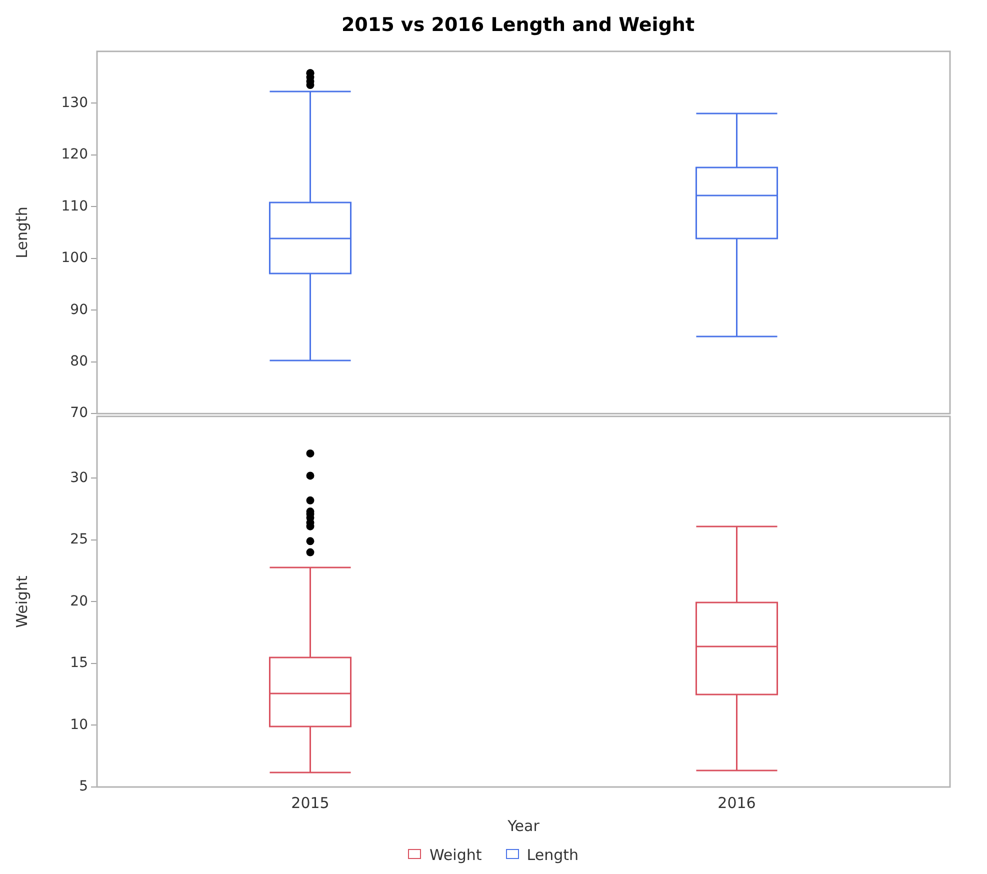 The image size is (987, 874). Describe the element at coordinates (79, 310) in the screenshot. I see `y-tick-label: 90` at that location.